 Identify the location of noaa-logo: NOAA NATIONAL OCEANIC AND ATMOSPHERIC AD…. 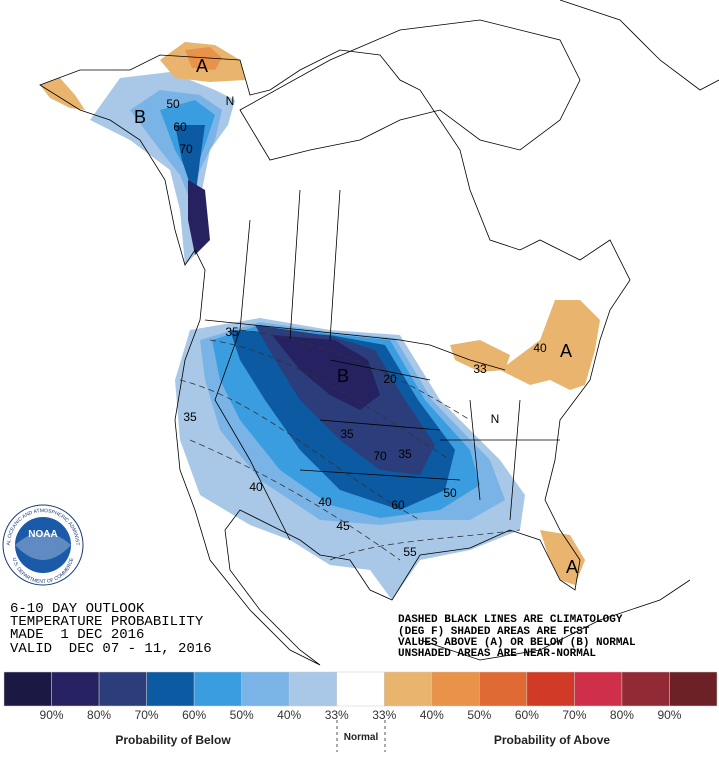
(42, 293).